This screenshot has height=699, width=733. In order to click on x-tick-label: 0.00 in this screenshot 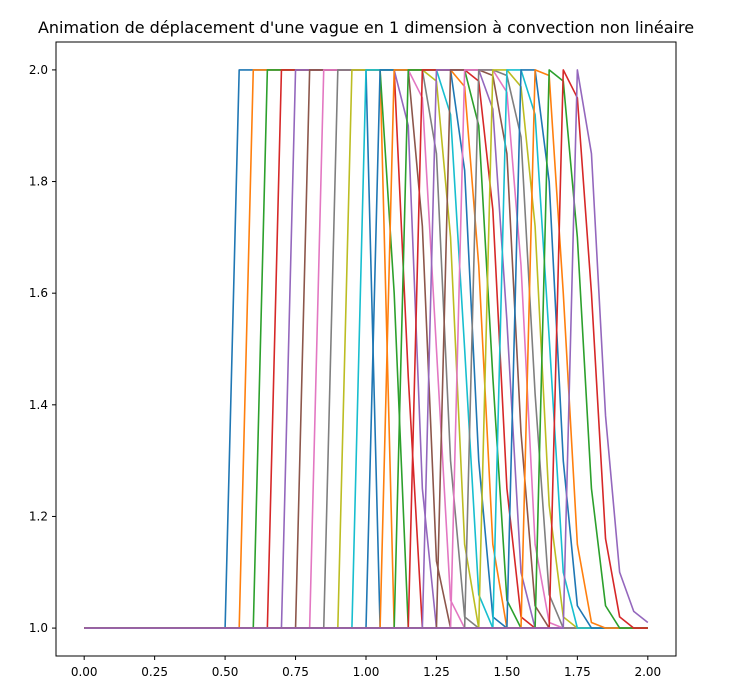, I will do `click(84, 672)`.